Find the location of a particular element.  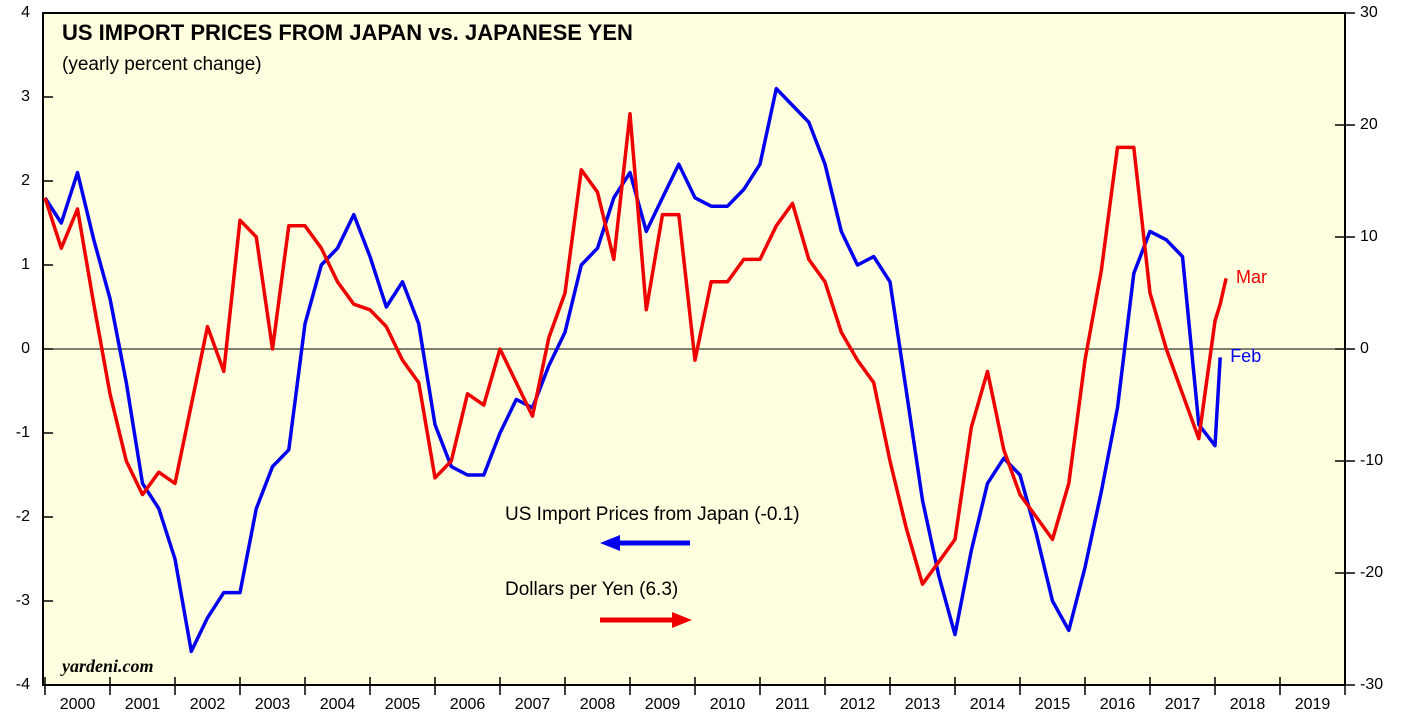

x-tick-label: 2000 is located at coordinates (78, 704).